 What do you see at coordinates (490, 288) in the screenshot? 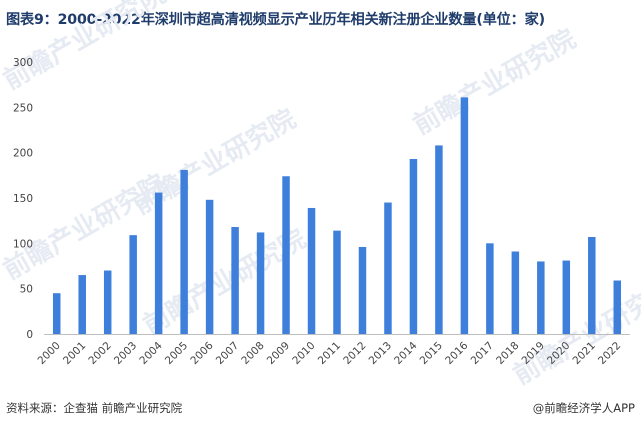
I see `bar-2017` at bounding box center [490, 288].